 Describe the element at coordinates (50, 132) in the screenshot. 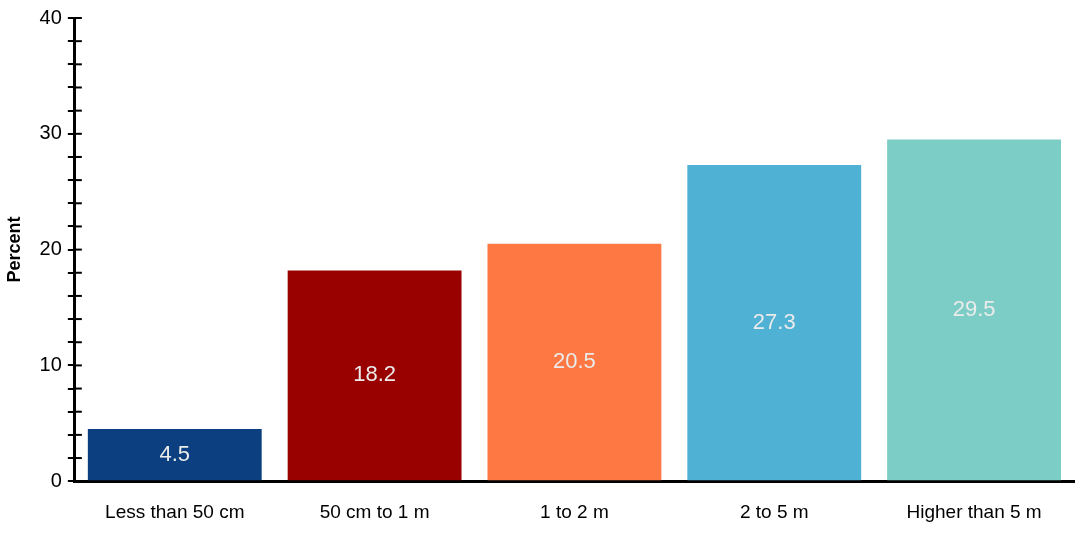

I see `y-tick-label: 30` at that location.